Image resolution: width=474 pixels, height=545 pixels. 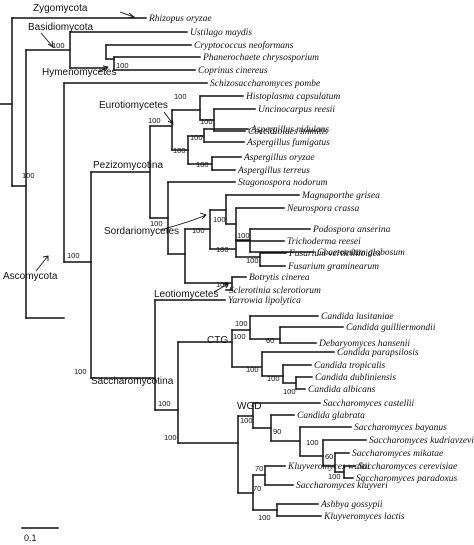 What do you see at coordinates (277, 431) in the screenshot?
I see `bootstrap-value: 90` at bounding box center [277, 431].